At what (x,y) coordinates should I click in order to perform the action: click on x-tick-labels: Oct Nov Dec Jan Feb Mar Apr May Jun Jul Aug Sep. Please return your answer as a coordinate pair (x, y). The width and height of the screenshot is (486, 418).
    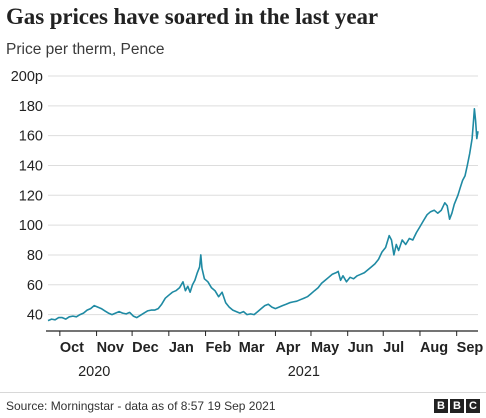
    Looking at the image, I should click on (272, 348).